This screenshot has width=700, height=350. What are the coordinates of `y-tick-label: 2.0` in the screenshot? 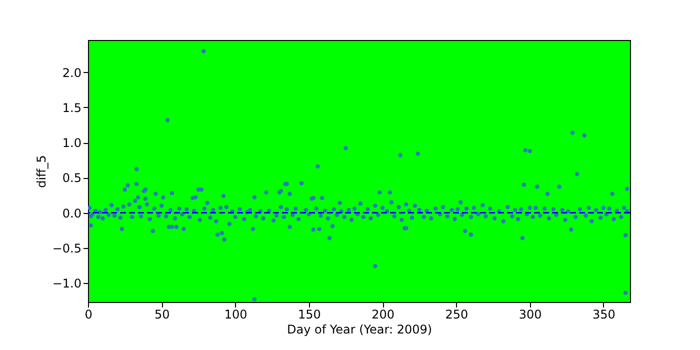 It's located at (72, 73).